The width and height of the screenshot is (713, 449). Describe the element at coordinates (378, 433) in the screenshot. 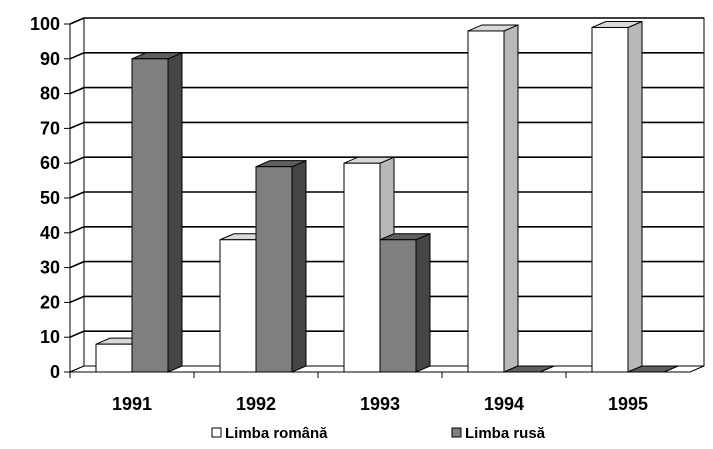

I see `legend: Limba română Limba rusă` at that location.